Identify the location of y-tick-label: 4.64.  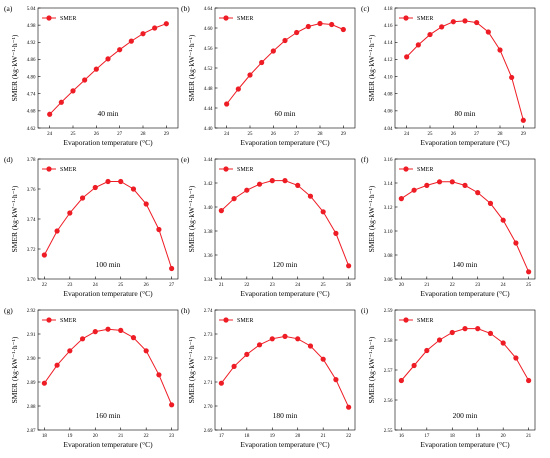
(208, 9).